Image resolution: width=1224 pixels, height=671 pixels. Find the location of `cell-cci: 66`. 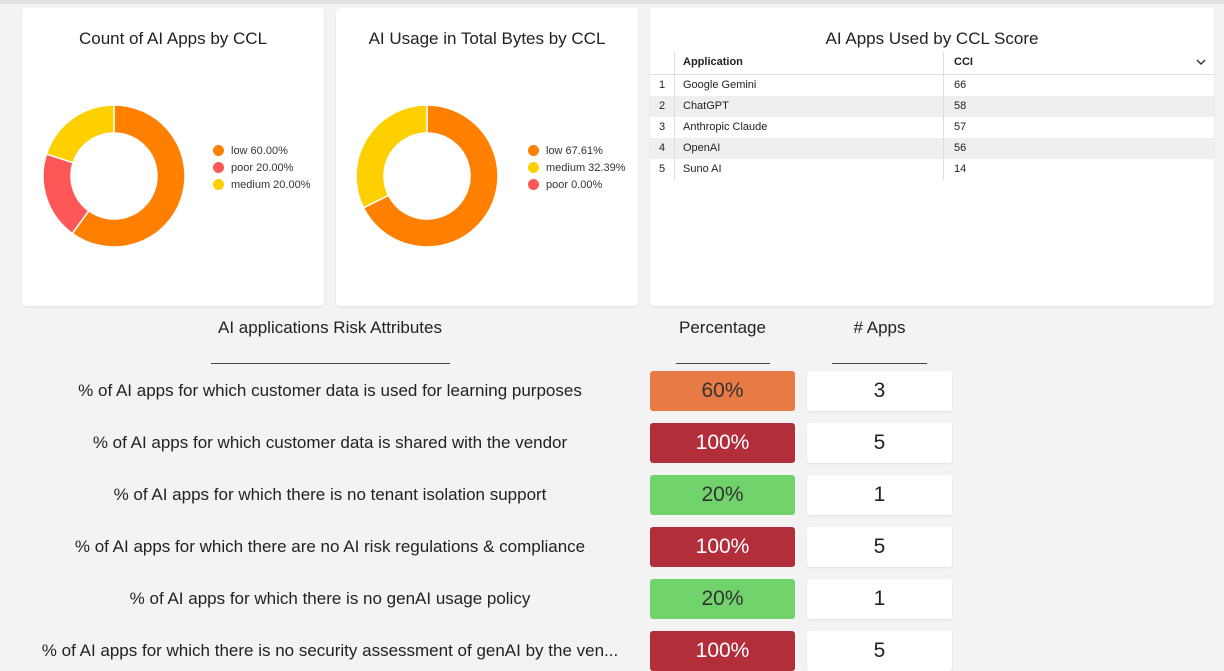

cell-cci: 66 is located at coordinates (960, 85).